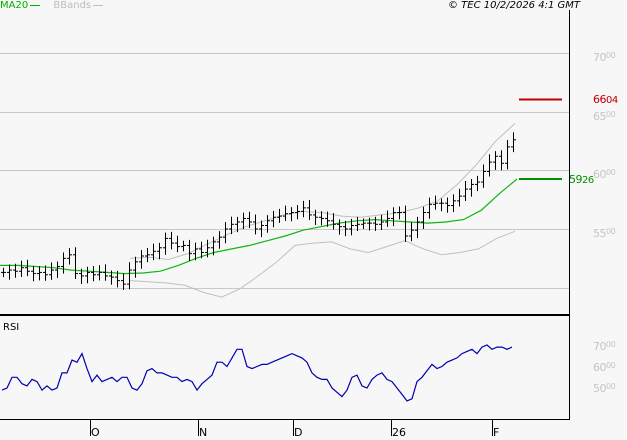 Image resolution: width=627 pixels, height=440 pixels. Describe the element at coordinates (604, 174) in the screenshot. I see `price-axis-label-6000: 6000` at that location.